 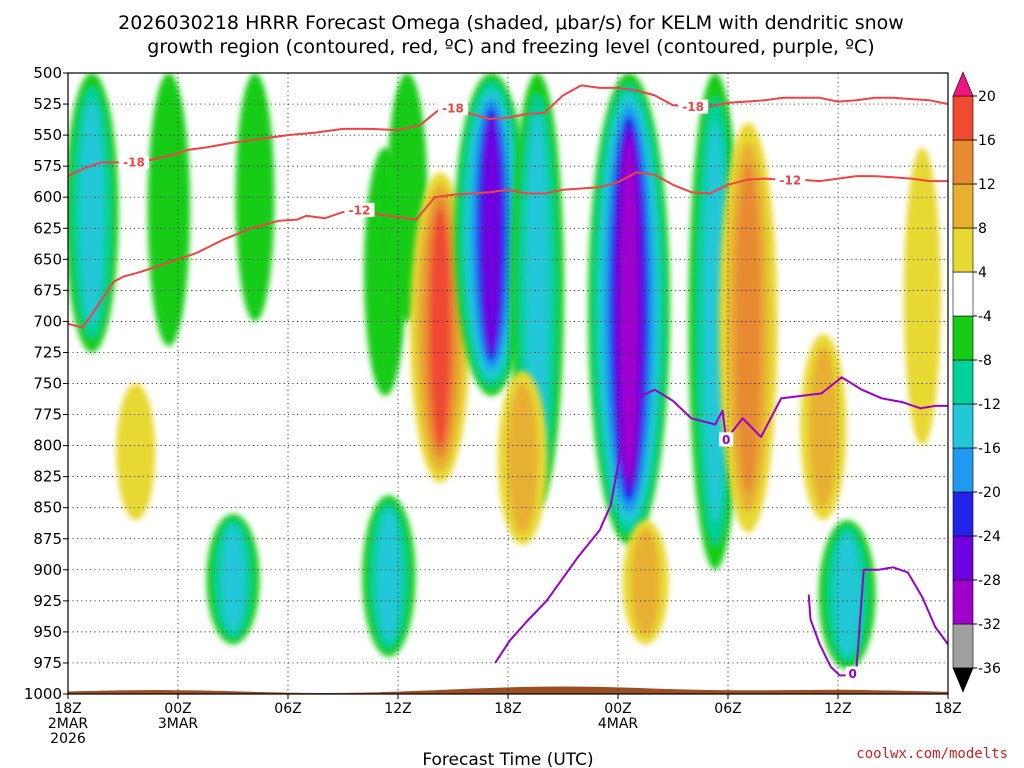 What do you see at coordinates (47, 259) in the screenshot?
I see `y-tick-label: 650` at bounding box center [47, 259].